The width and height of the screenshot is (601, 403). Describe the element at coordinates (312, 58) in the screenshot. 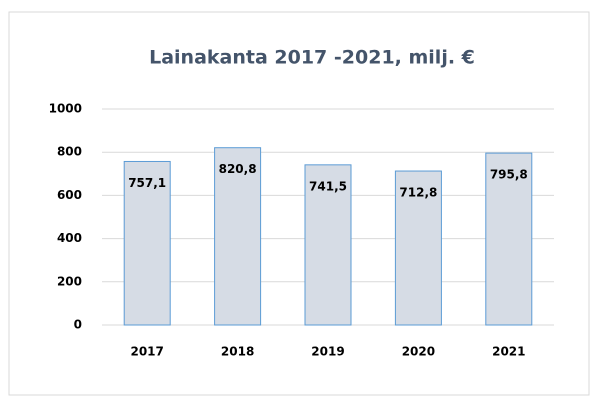

I see `chart-title: Lainakanta 2017 -2021, milj. €` at that location.